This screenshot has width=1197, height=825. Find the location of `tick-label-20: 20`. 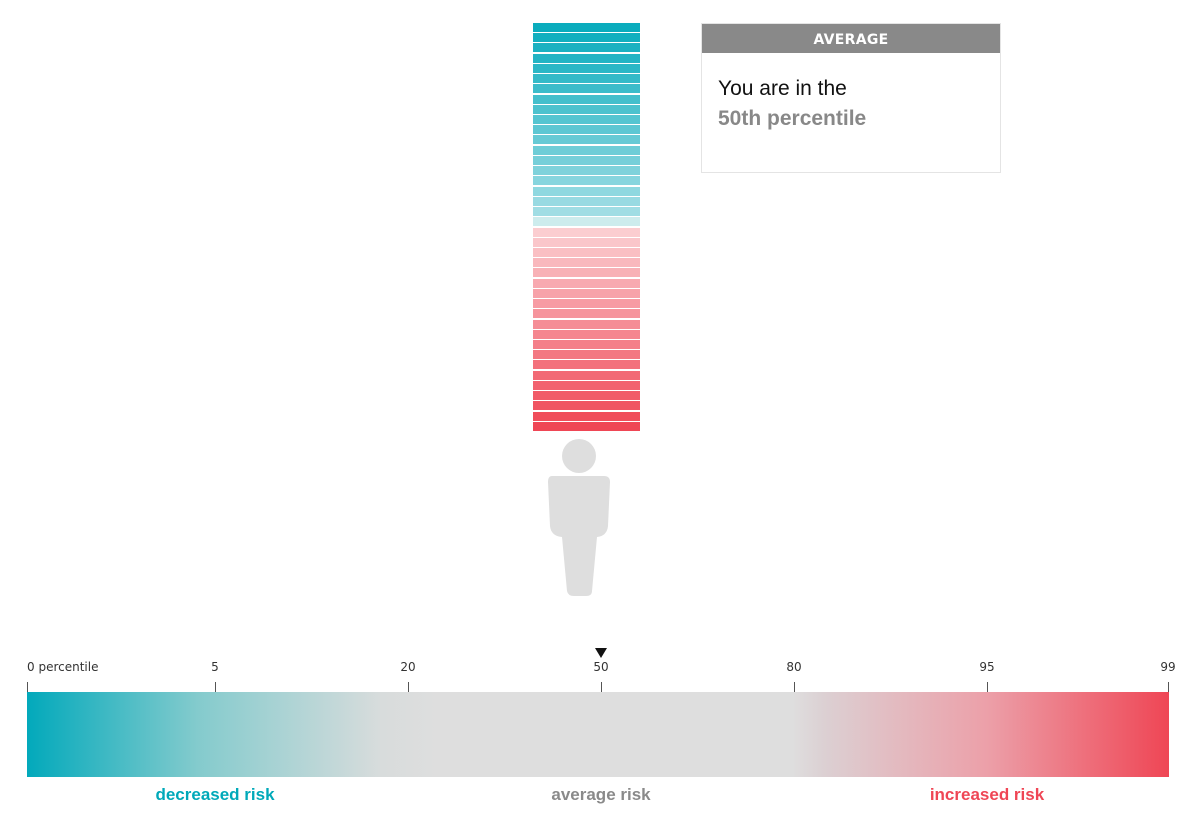

tick-label-20: 20 is located at coordinates (408, 667).